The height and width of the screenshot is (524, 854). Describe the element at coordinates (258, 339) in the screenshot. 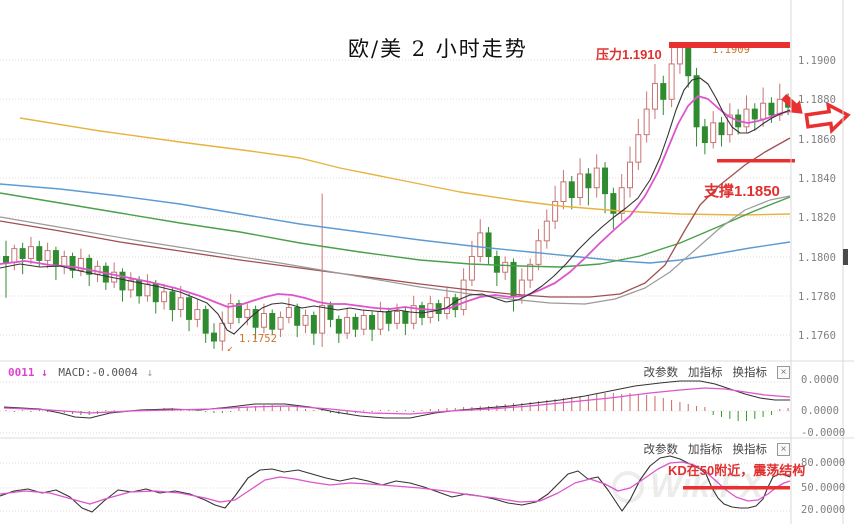

I see `session-low-label: 1.1752` at that location.